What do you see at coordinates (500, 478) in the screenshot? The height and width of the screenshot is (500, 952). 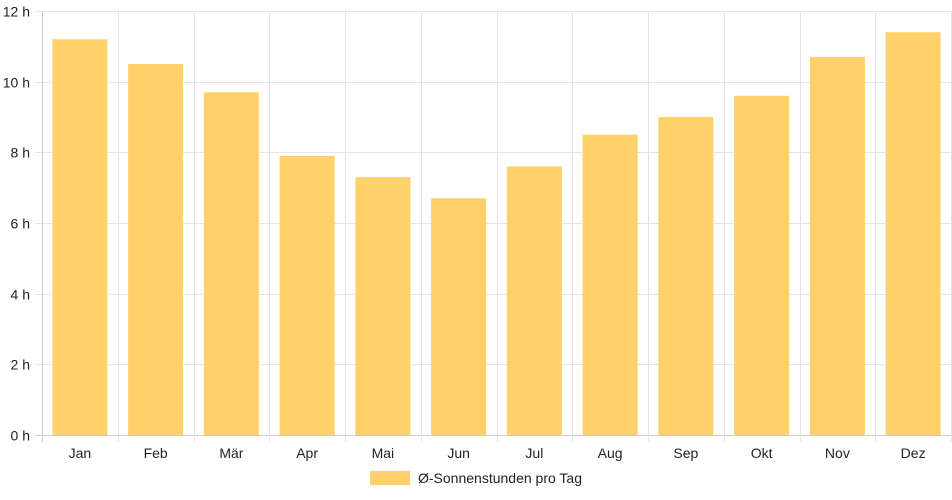 I see `legend-label: Ø-Sonnenstunden pro Tag` at bounding box center [500, 478].